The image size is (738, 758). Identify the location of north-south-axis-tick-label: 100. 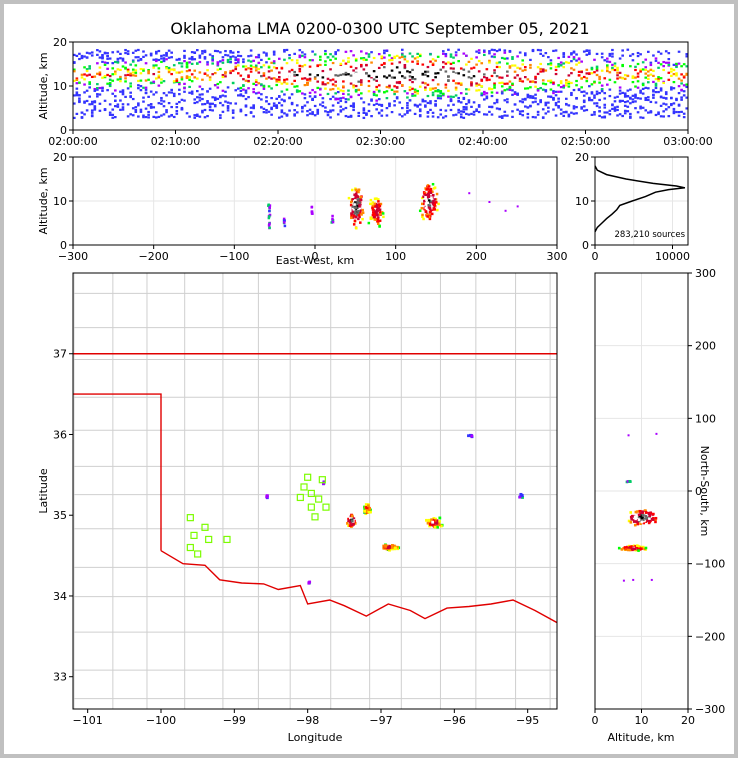
(705, 418).